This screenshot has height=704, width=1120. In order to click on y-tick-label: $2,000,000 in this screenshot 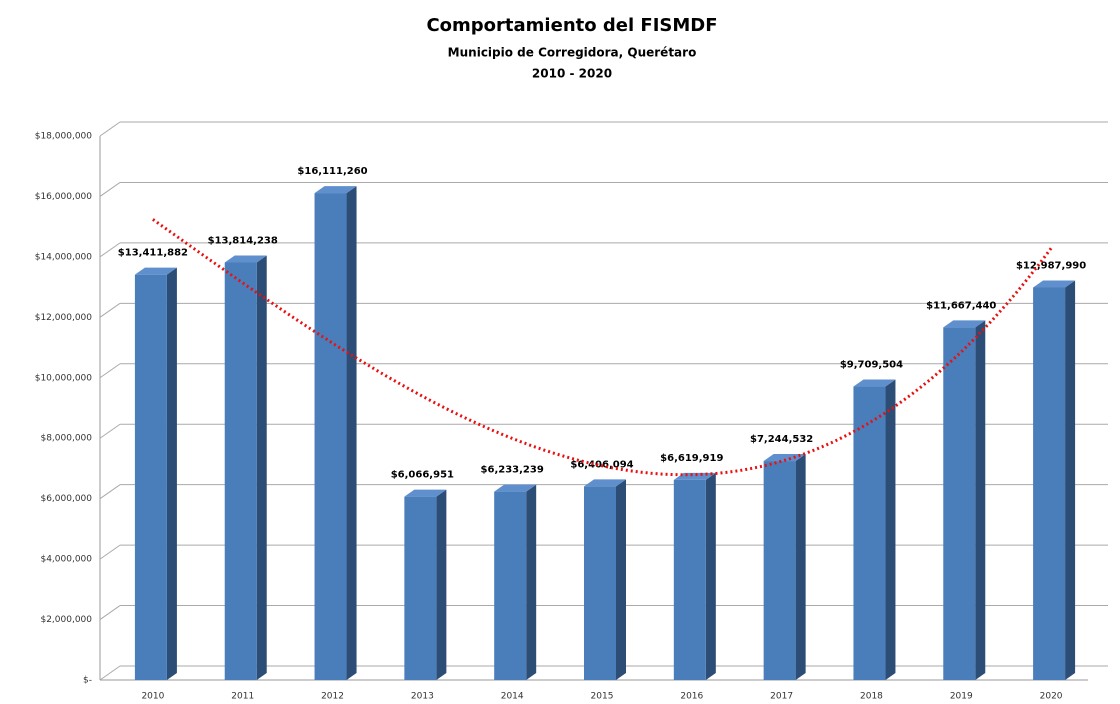, I will do `click(66, 620)`.